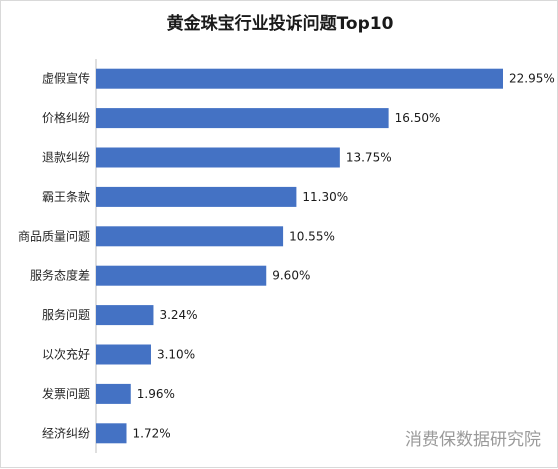 The image size is (558, 469). What do you see at coordinates (369, 158) in the screenshot?
I see `value-label: 13.75%` at bounding box center [369, 158].